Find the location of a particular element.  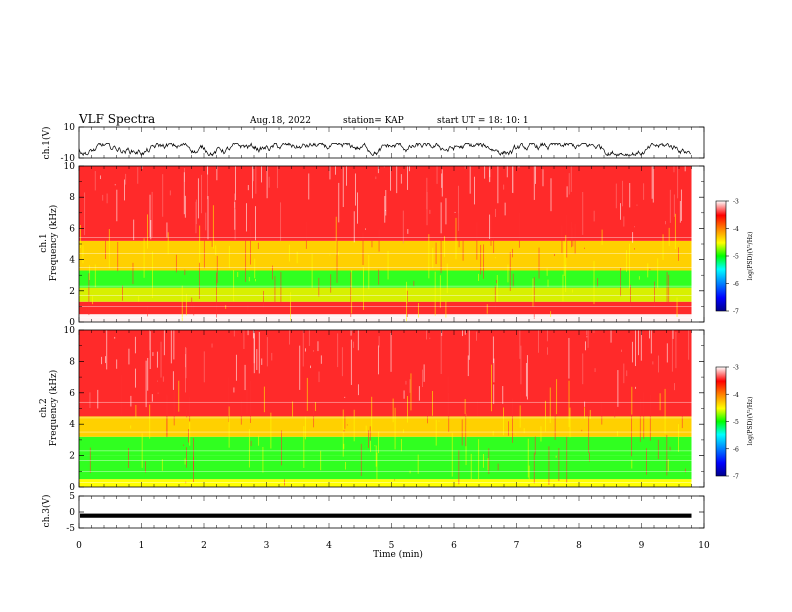

colorbar-tick-label: -3 is located at coordinates (736, 202).